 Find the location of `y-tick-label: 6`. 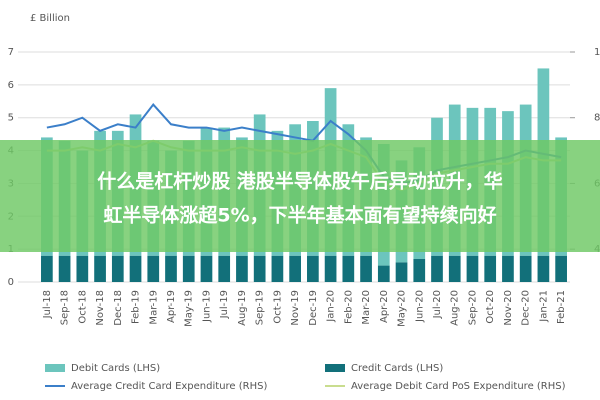

y-tick-label: 6 is located at coordinates (11, 85).